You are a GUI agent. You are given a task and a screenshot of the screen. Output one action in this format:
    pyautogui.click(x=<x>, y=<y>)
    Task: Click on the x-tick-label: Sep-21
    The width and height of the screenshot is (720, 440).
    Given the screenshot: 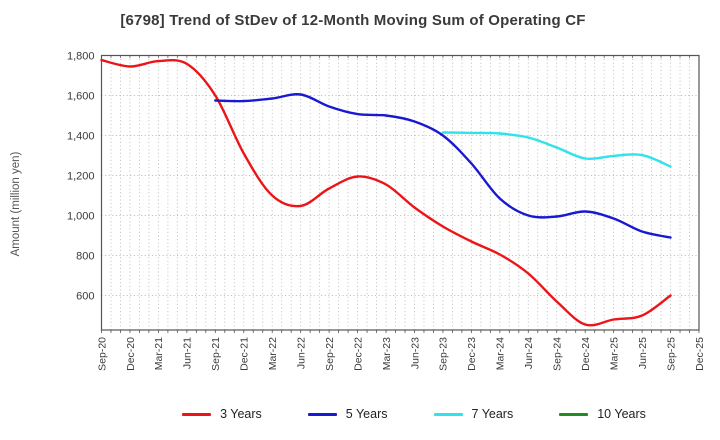 What is the action you would take?
    pyautogui.click(x=216, y=354)
    